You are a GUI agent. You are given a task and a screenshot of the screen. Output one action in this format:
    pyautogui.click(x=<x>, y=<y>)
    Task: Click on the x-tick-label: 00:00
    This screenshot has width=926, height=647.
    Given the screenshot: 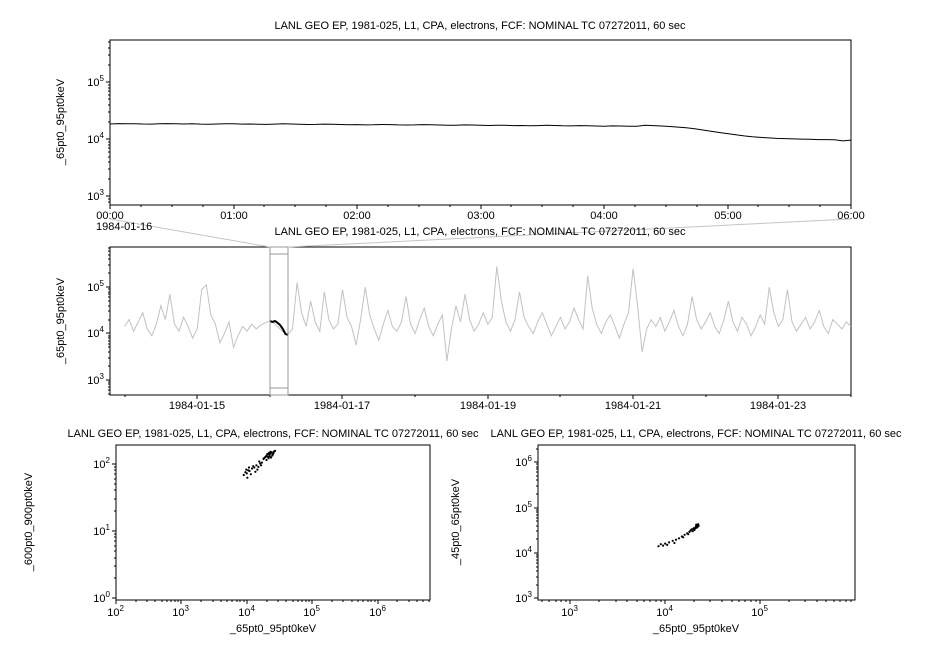 What is the action you would take?
    pyautogui.click(x=110, y=216)
    